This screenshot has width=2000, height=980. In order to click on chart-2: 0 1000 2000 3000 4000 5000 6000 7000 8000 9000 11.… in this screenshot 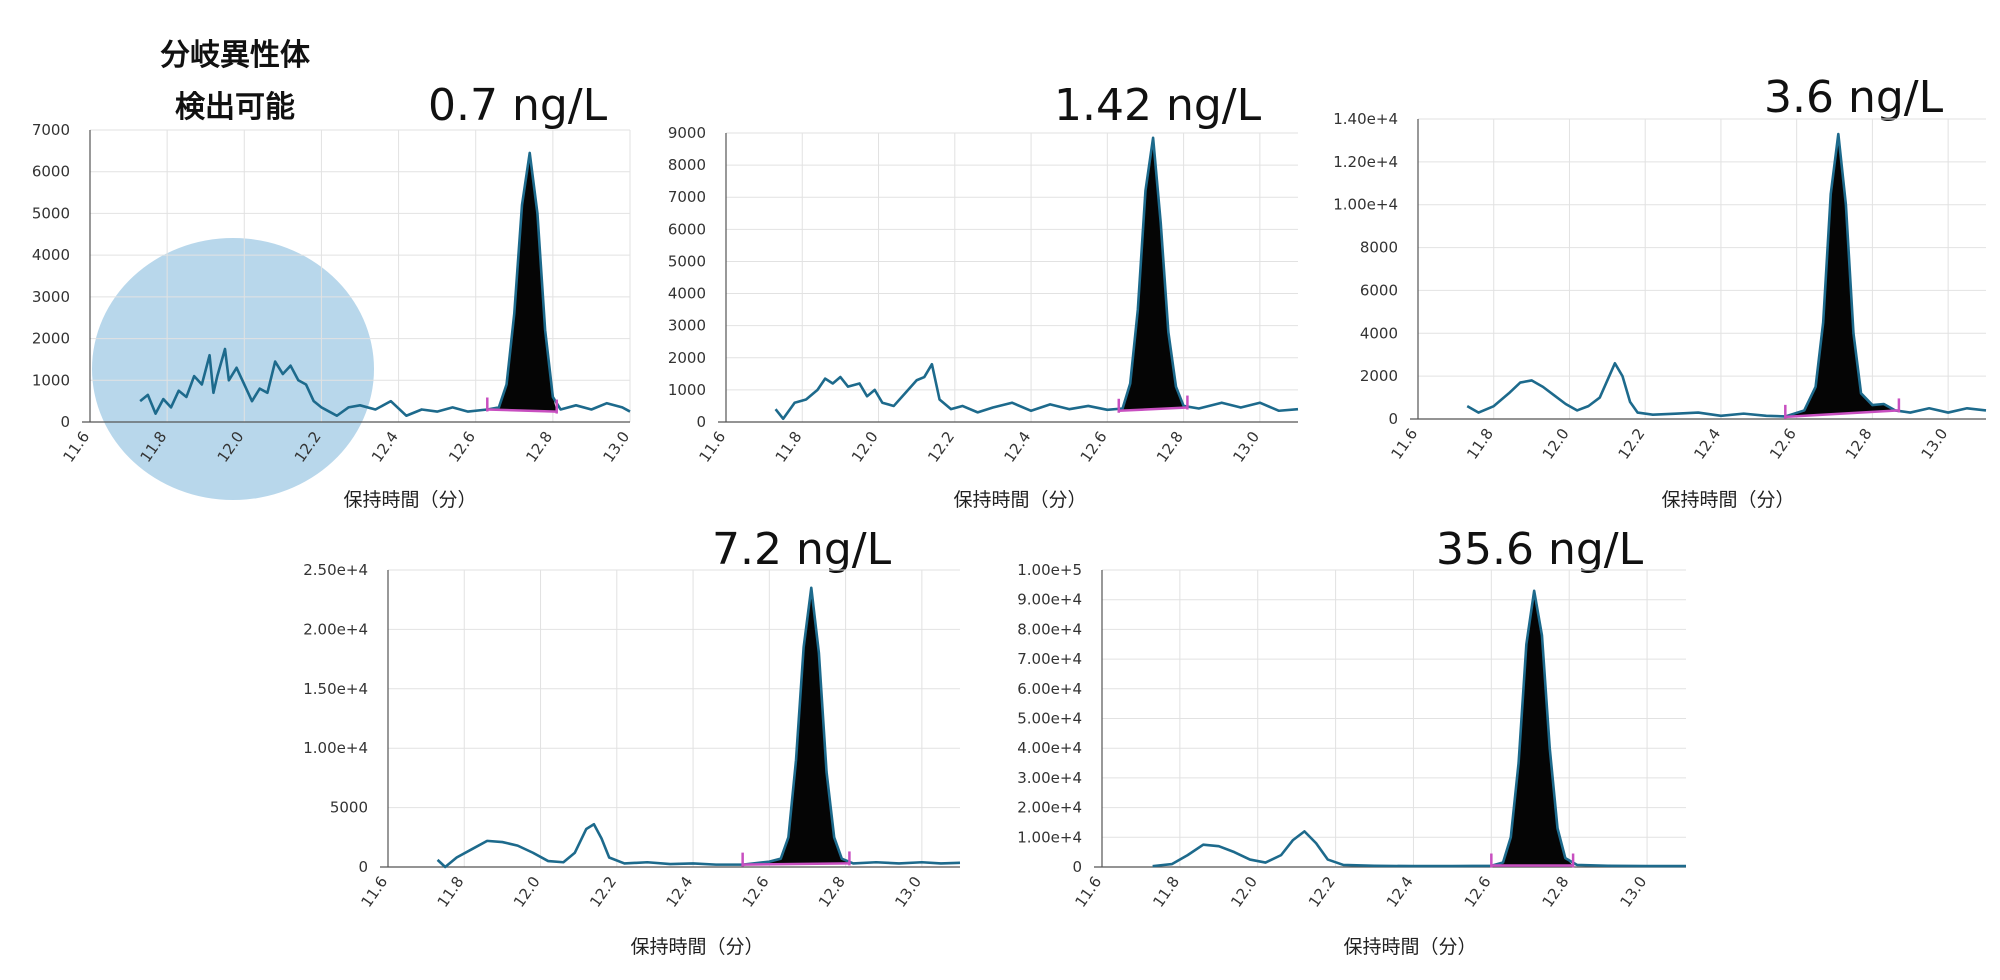, I will do `click(983, 295)`.